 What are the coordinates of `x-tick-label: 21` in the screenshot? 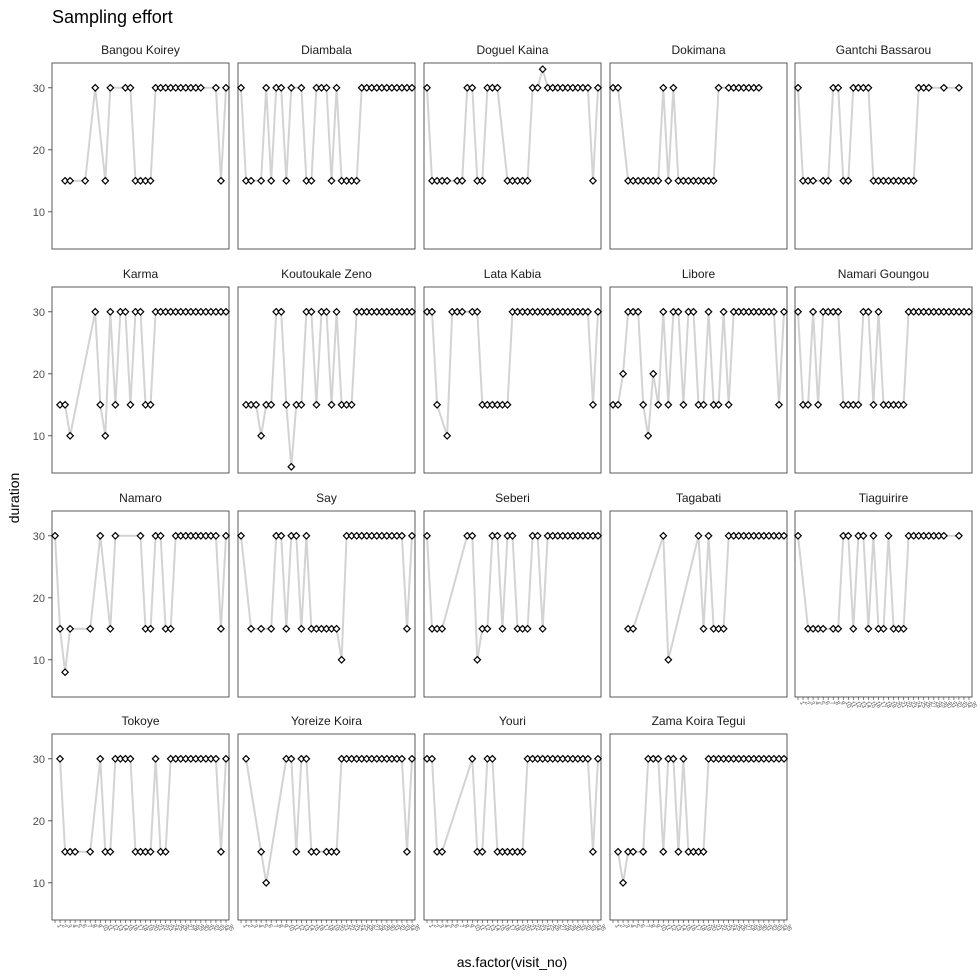 It's located at (532, 928).